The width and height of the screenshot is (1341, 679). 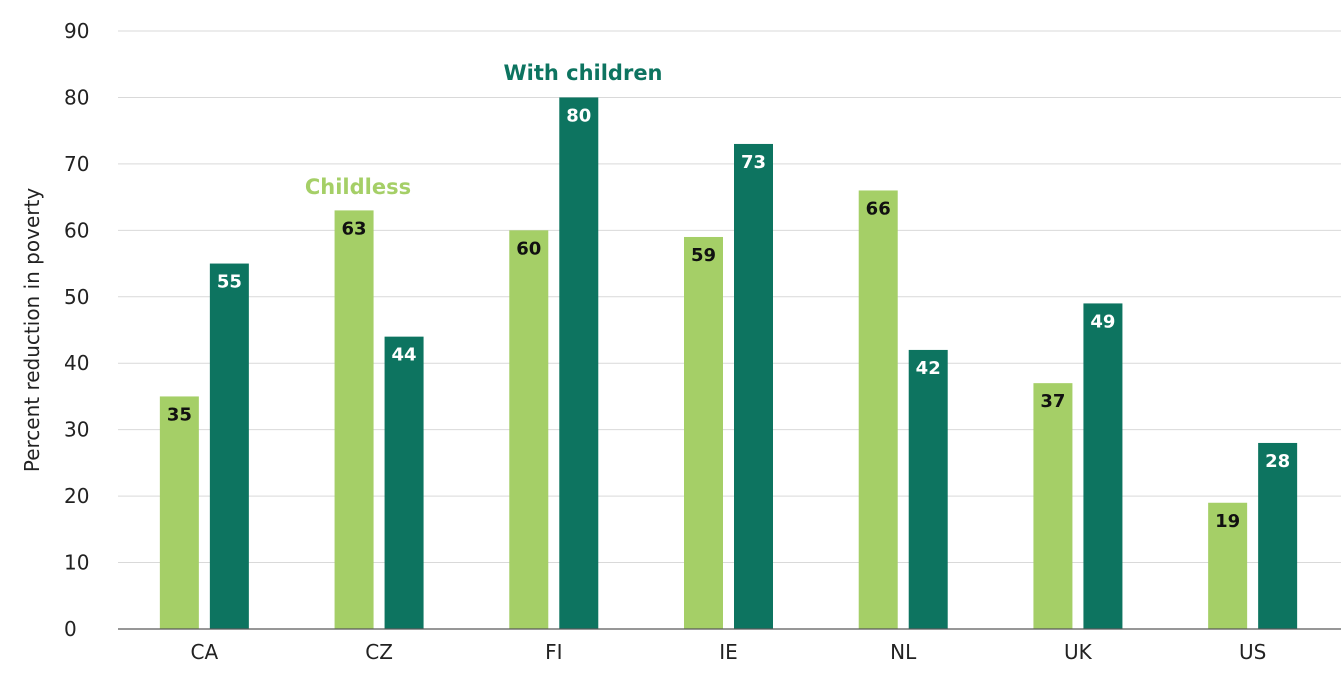 I want to click on value-label-cz-with-children: 44, so click(x=404, y=355).